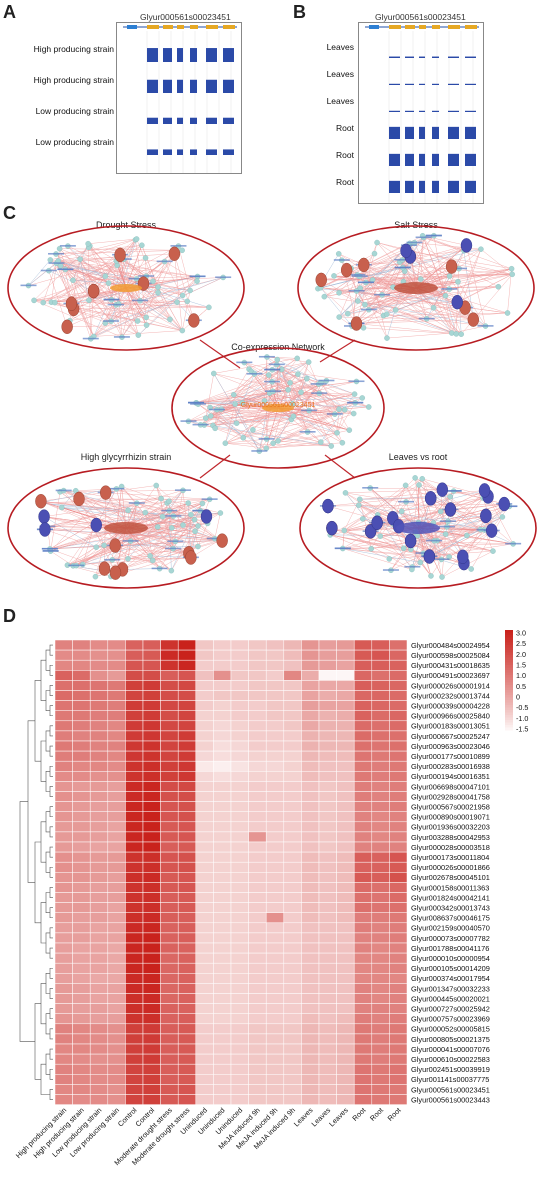  Describe the element at coordinates (450, 705) in the screenshot. I see `heatmap-row-label: Glyur000039s00004228` at that location.